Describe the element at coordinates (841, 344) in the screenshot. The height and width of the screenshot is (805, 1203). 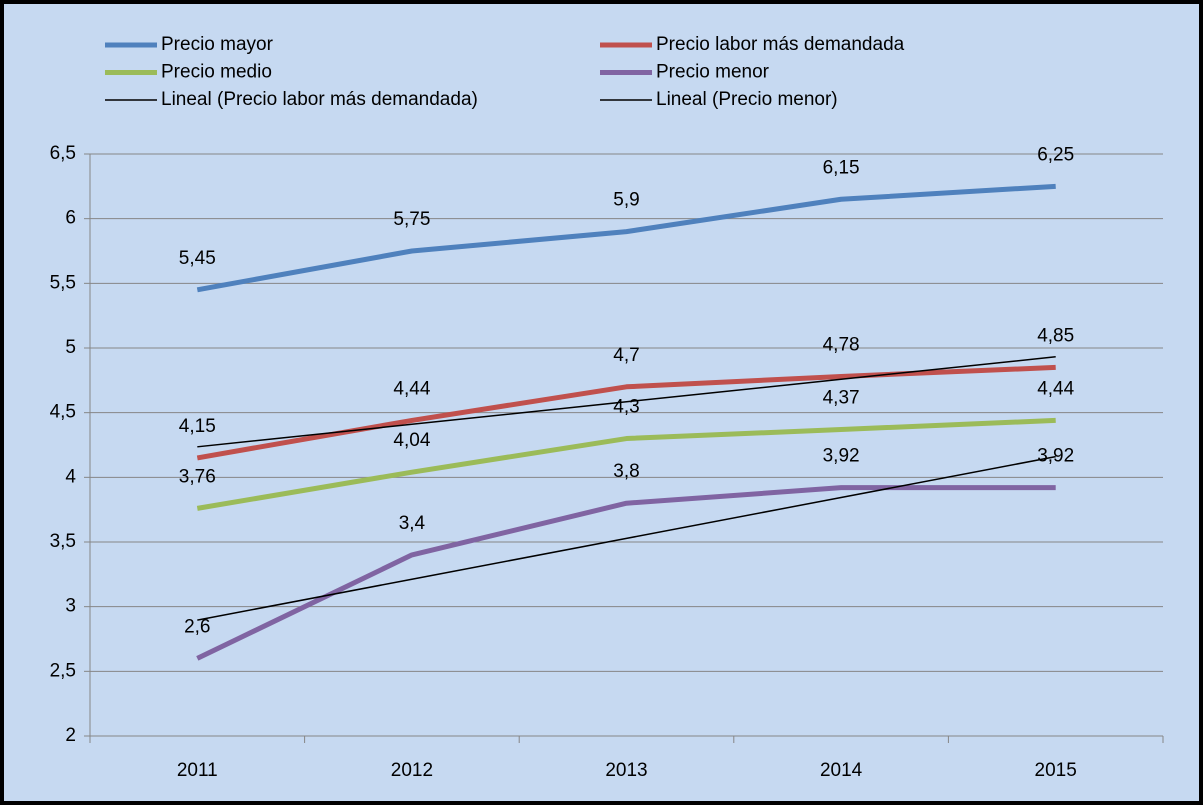
I see `data-label: 4,78` at that location.